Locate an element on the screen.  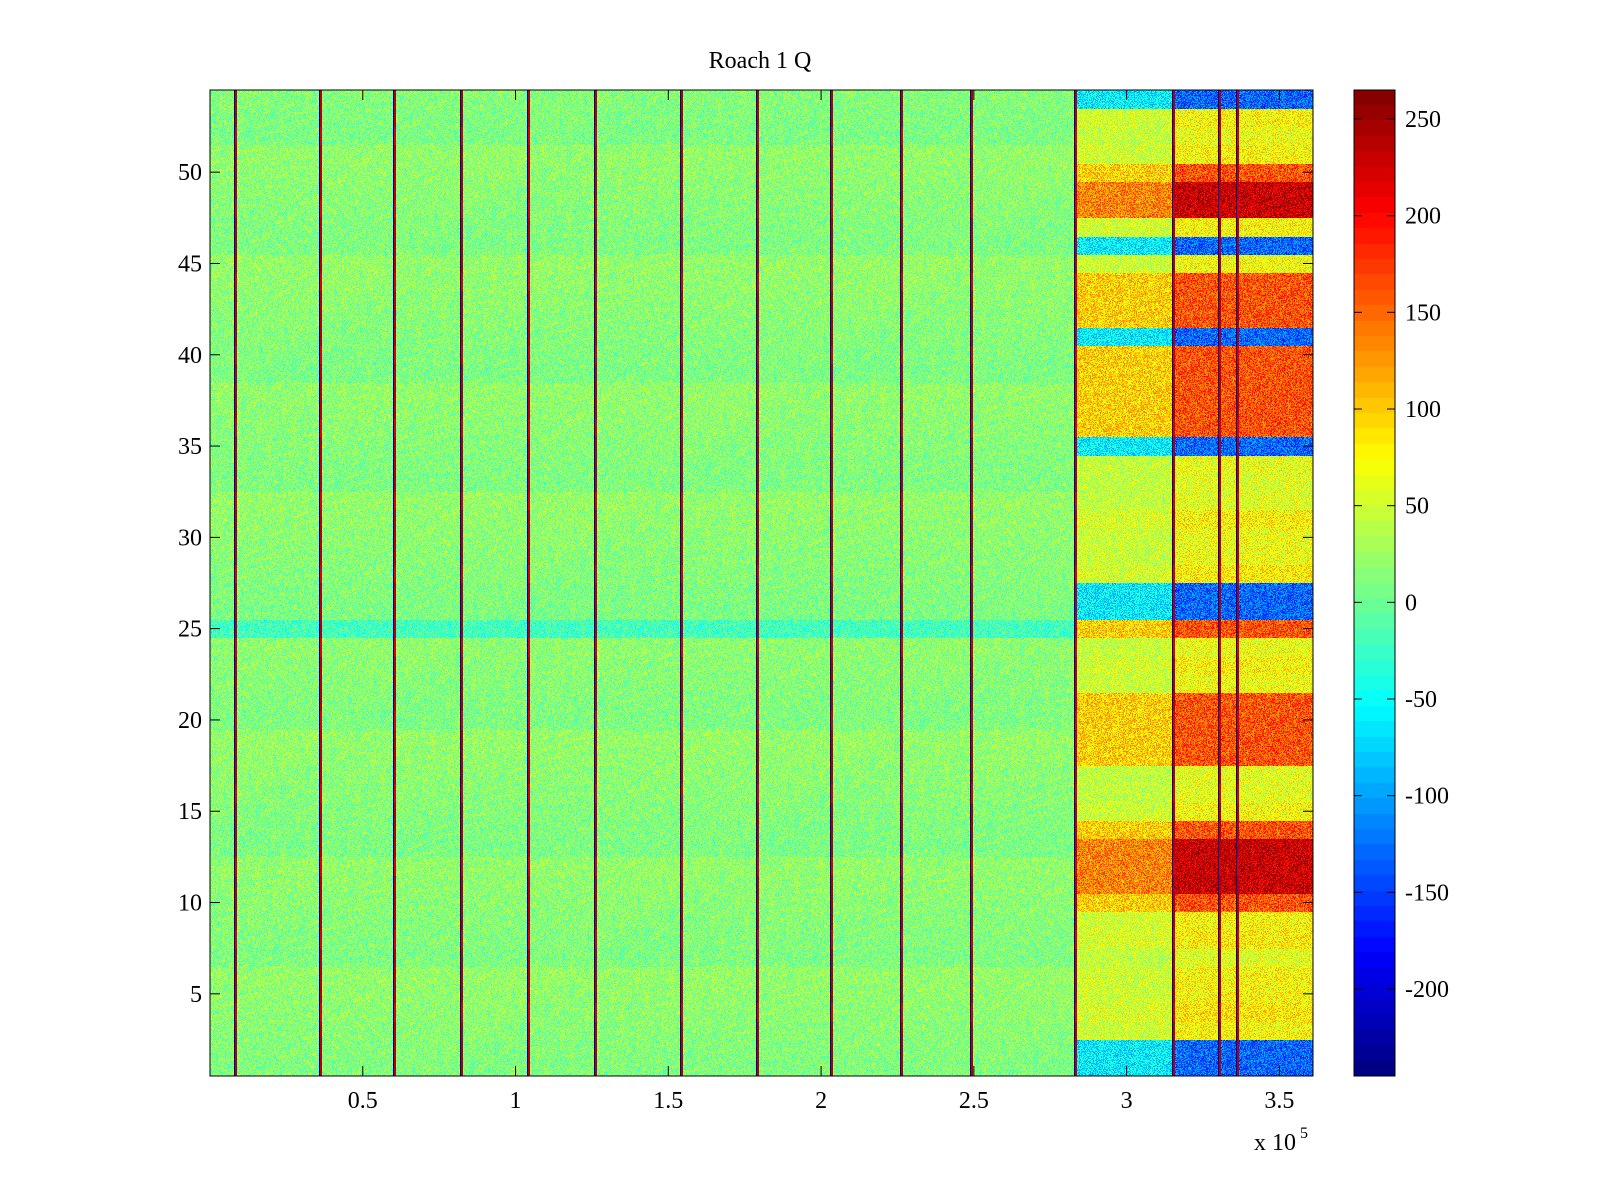
y-tick-label: 40 is located at coordinates (190, 356).